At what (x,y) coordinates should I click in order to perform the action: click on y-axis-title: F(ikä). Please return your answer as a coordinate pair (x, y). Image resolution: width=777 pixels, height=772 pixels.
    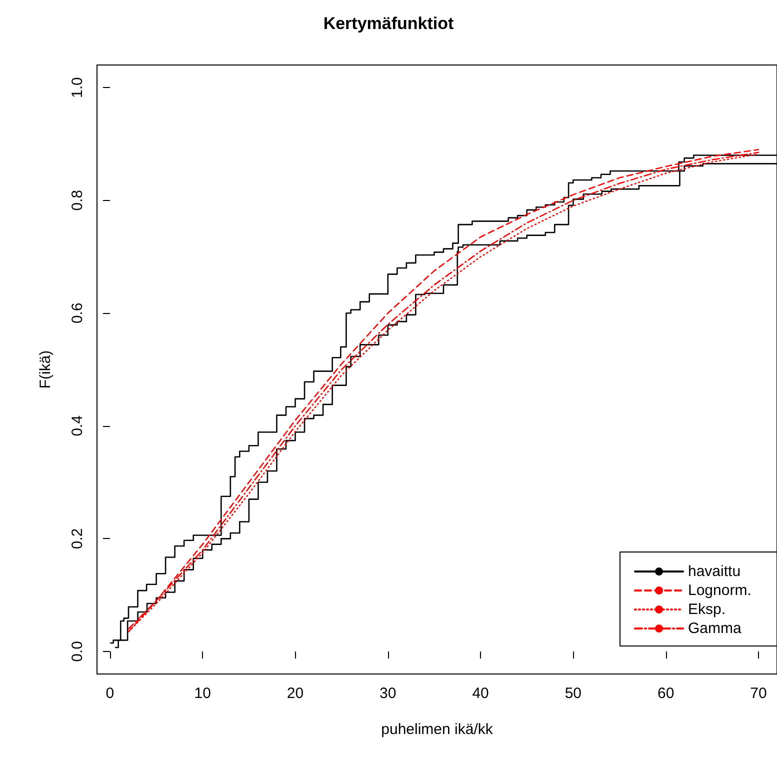
    Looking at the image, I should click on (45, 369).